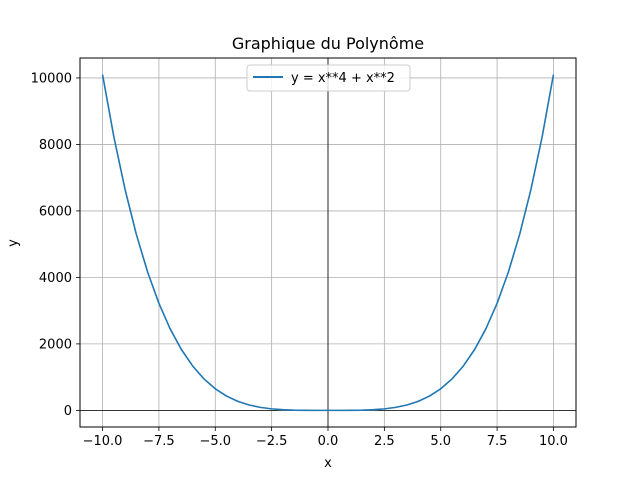 Image resolution: width=640 pixels, height=480 pixels. I want to click on x-tick-label: −10.0, so click(103, 441).